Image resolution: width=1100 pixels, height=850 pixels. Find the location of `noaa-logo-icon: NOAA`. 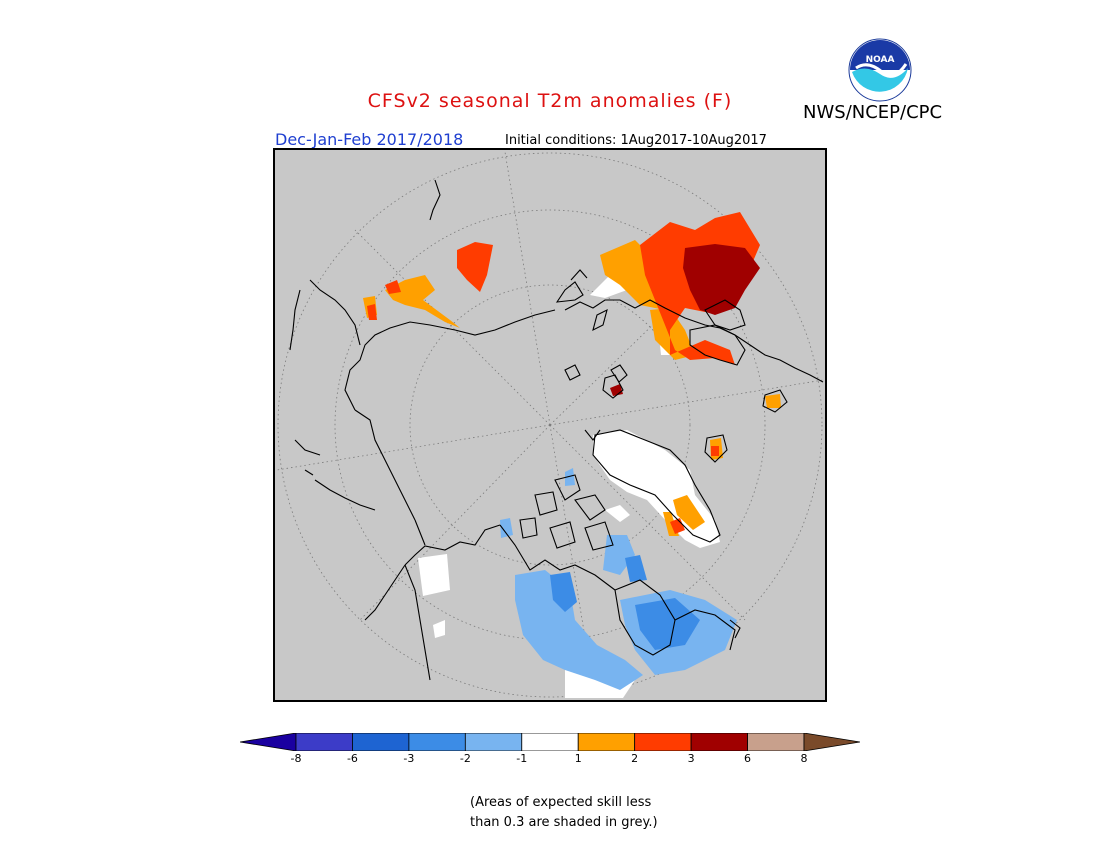

noaa-logo-icon: NOAA is located at coordinates (880, 70).